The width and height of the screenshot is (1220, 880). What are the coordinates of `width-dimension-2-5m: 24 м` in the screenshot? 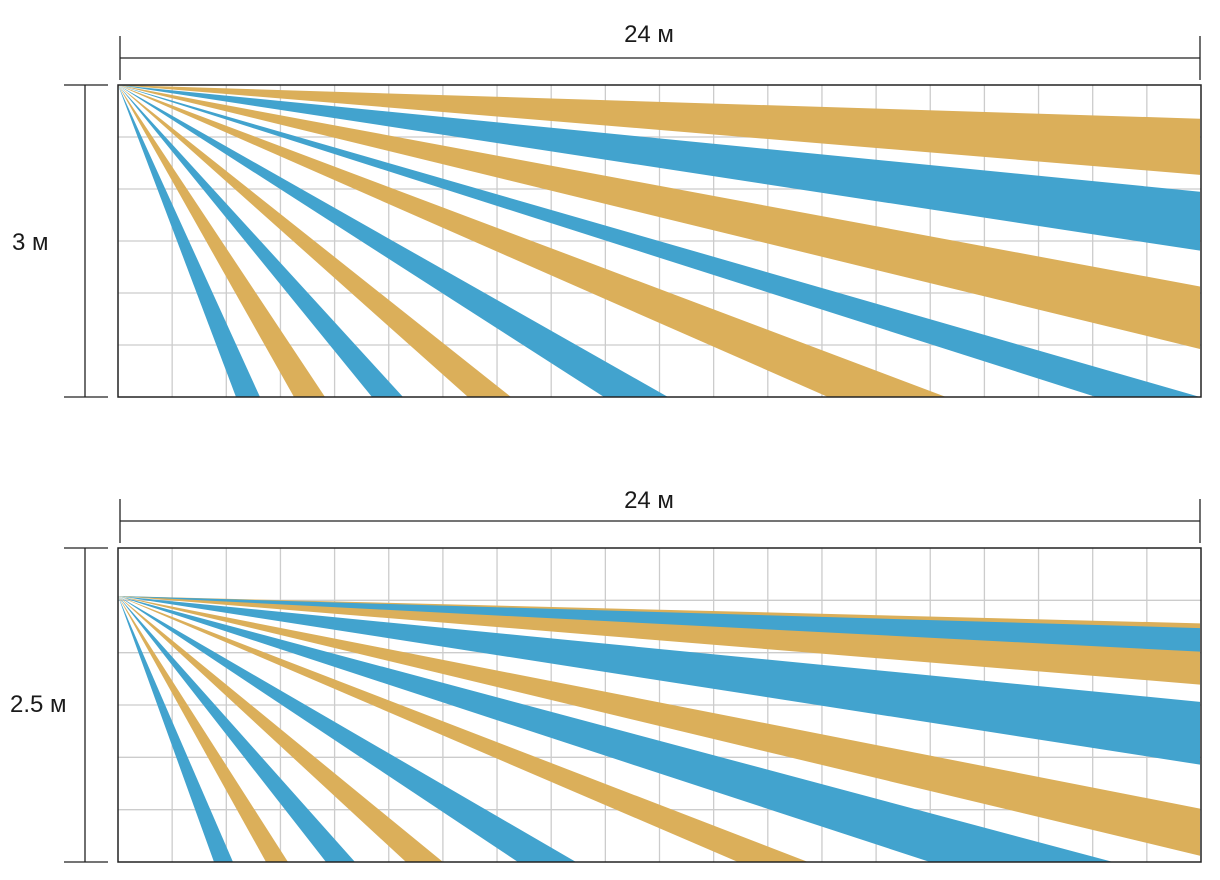 It's located at (660, 515).